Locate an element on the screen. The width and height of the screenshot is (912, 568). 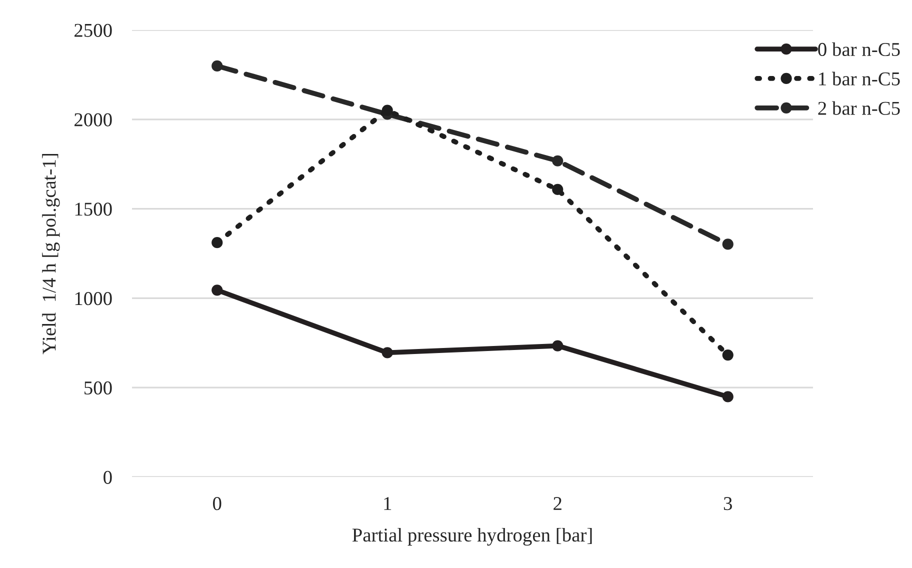
x-tick-label: 3 is located at coordinates (728, 503).